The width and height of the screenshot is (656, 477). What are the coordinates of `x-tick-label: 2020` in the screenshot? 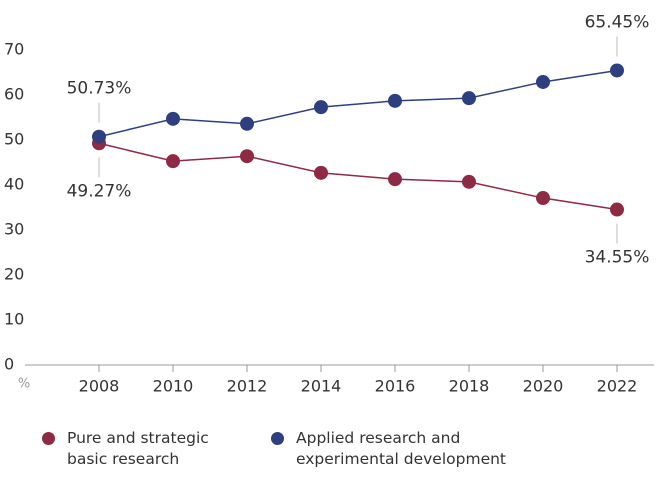 It's located at (543, 386).